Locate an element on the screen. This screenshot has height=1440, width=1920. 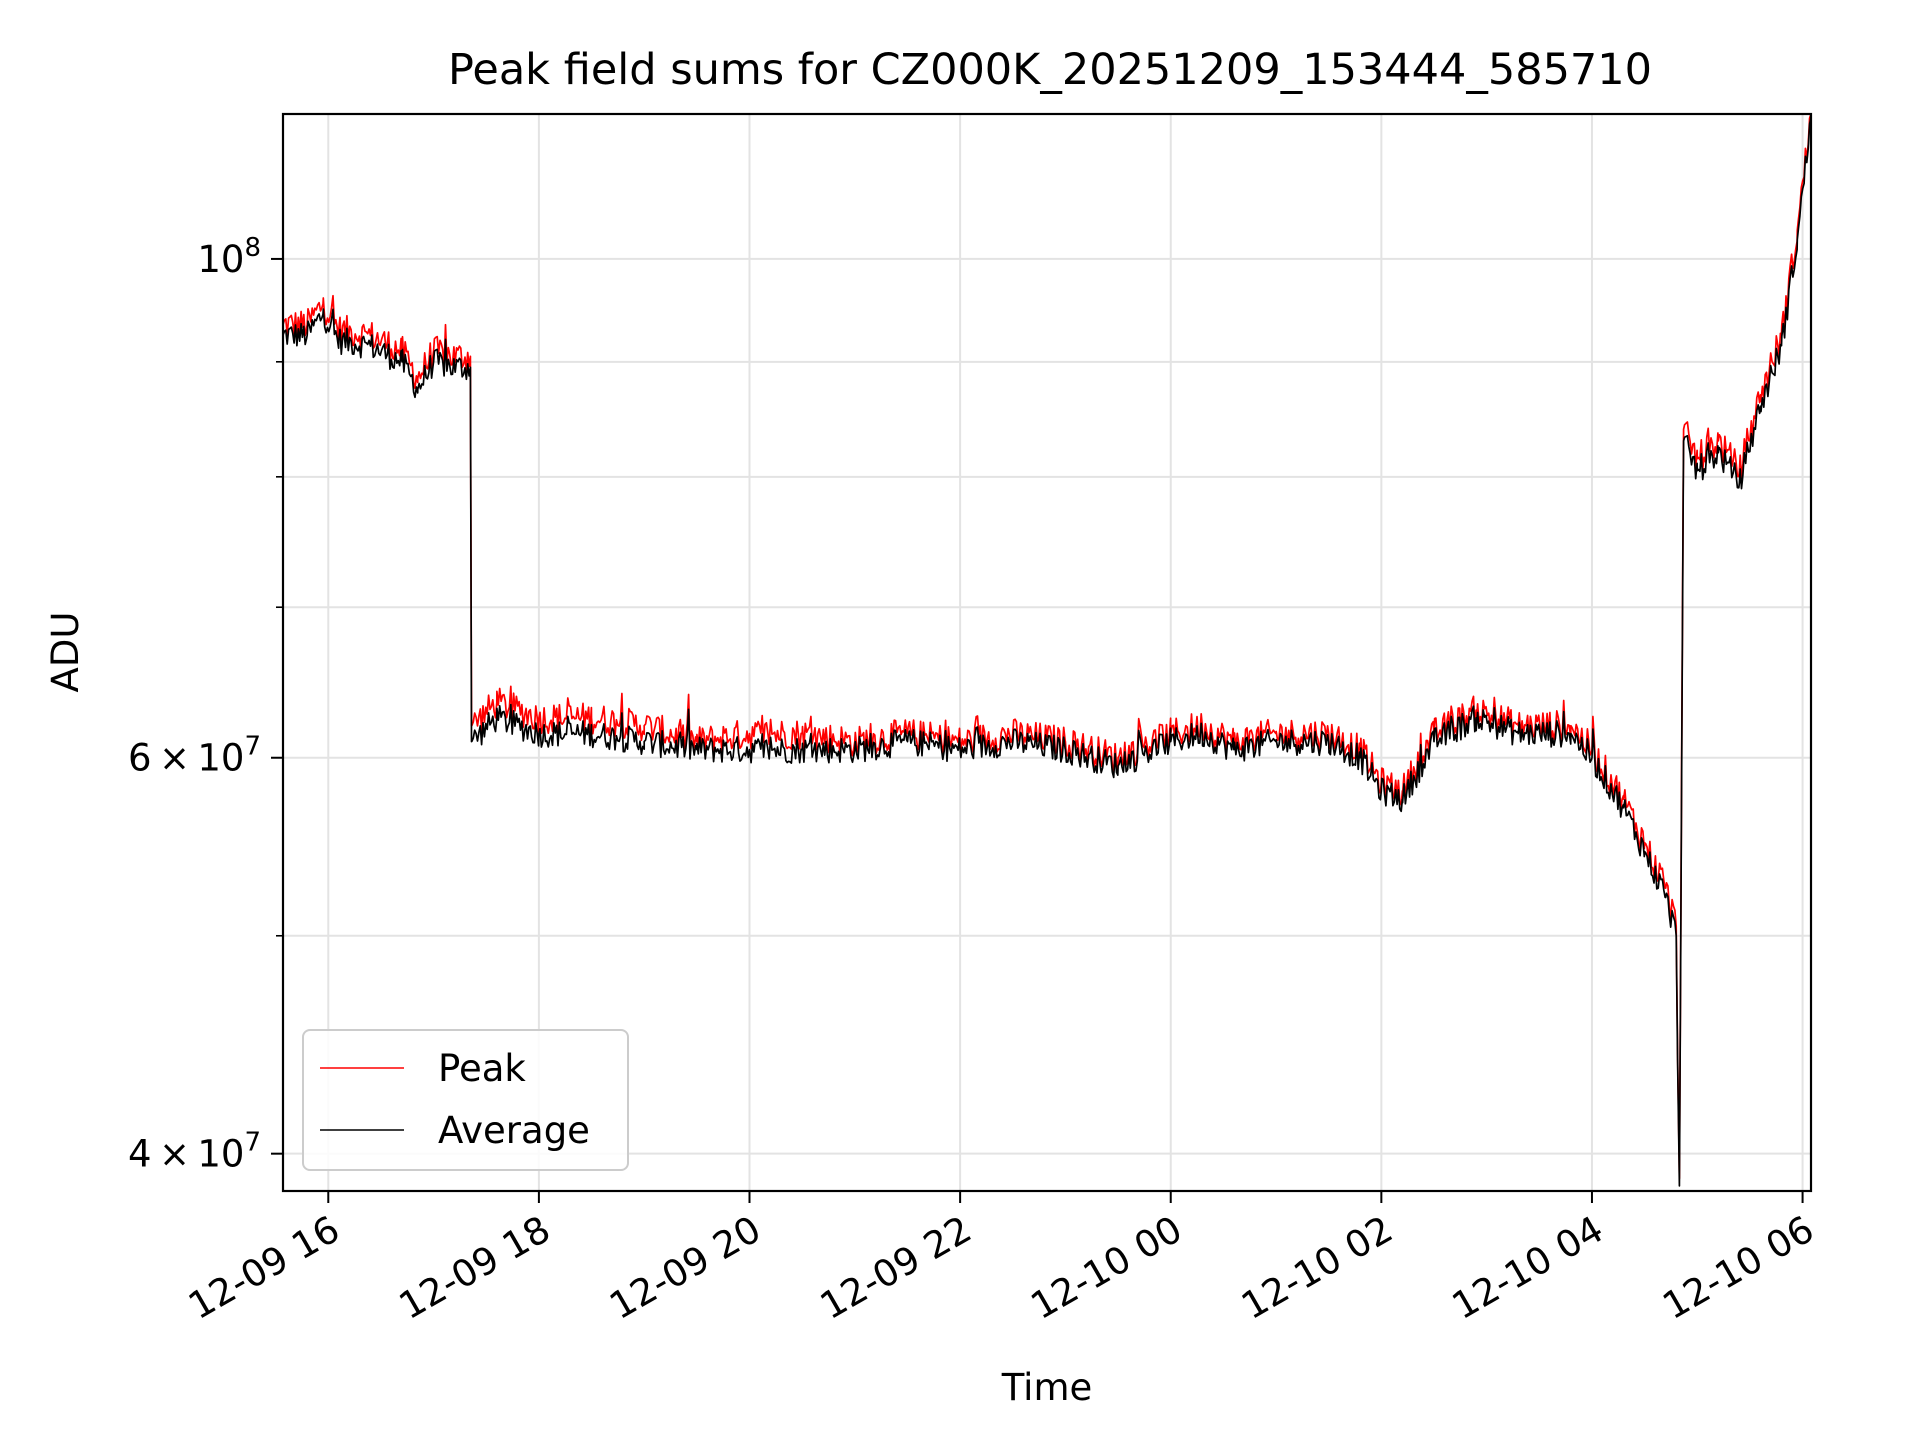
y-axis-label: ADU is located at coordinates (65, 652).